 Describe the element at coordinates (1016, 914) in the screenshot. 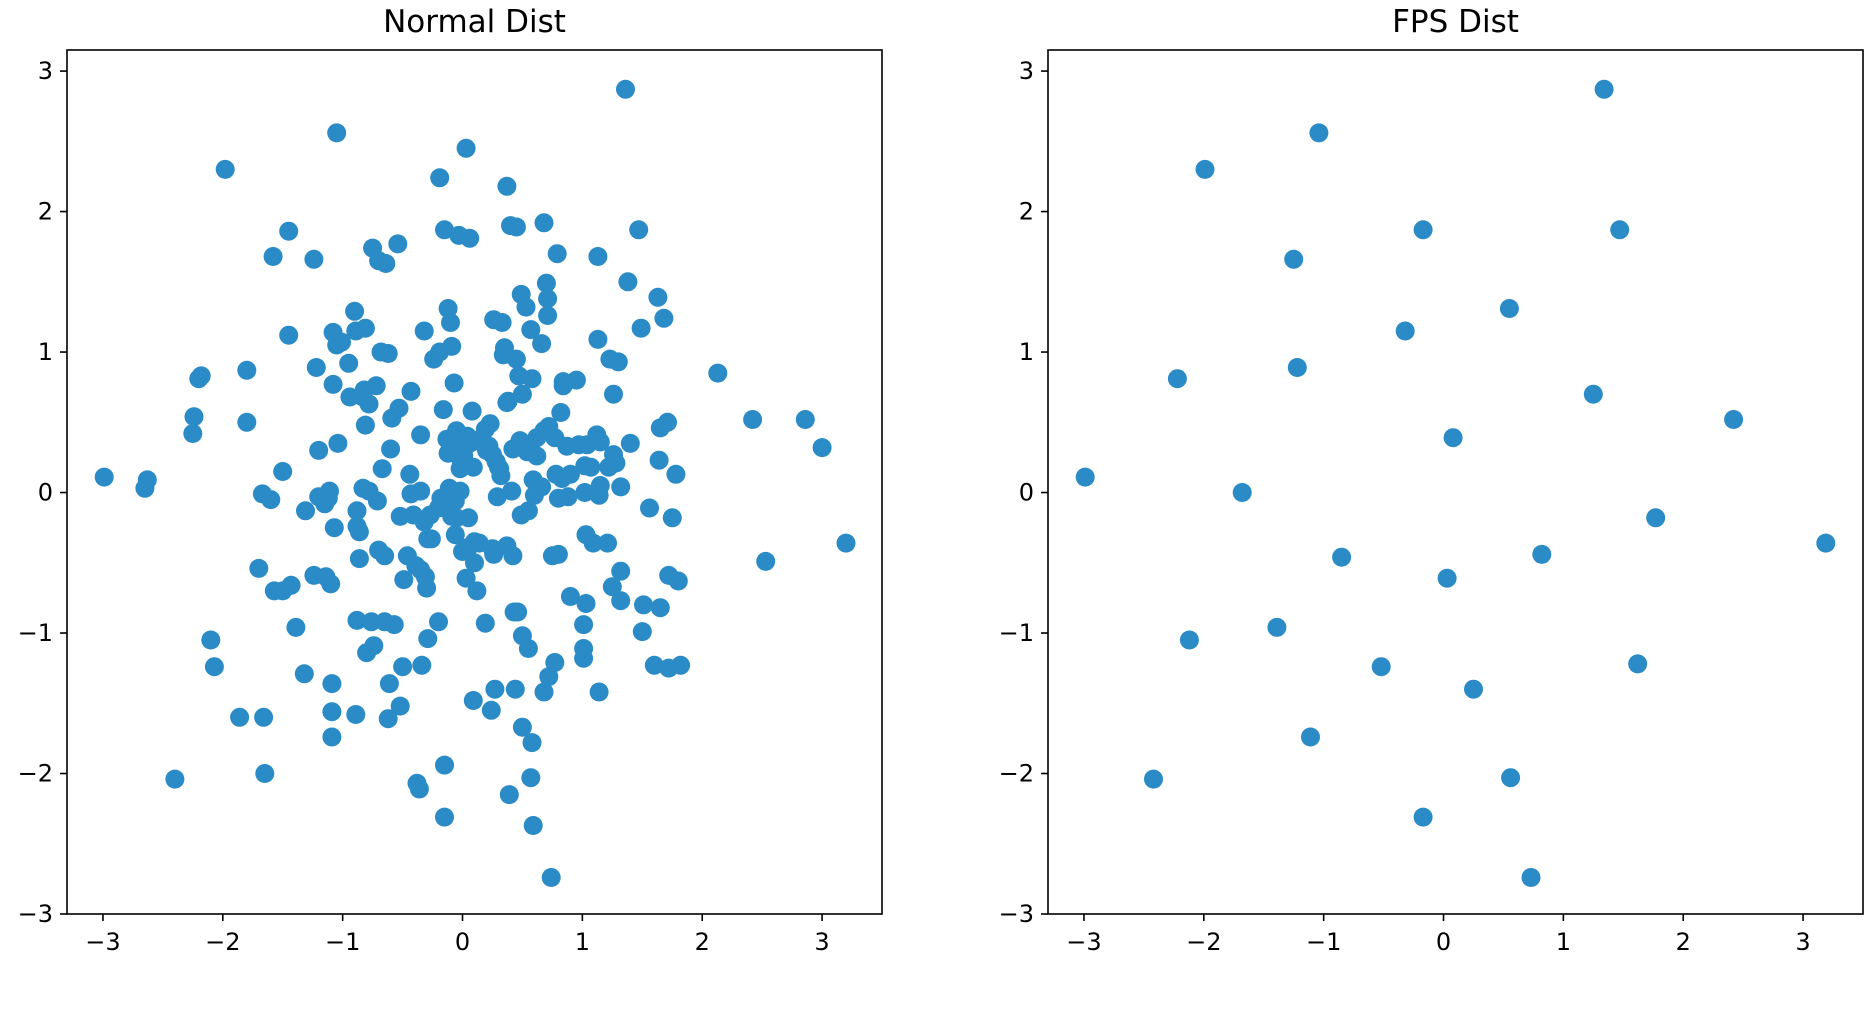

I see `y-tick-label: −3` at that location.